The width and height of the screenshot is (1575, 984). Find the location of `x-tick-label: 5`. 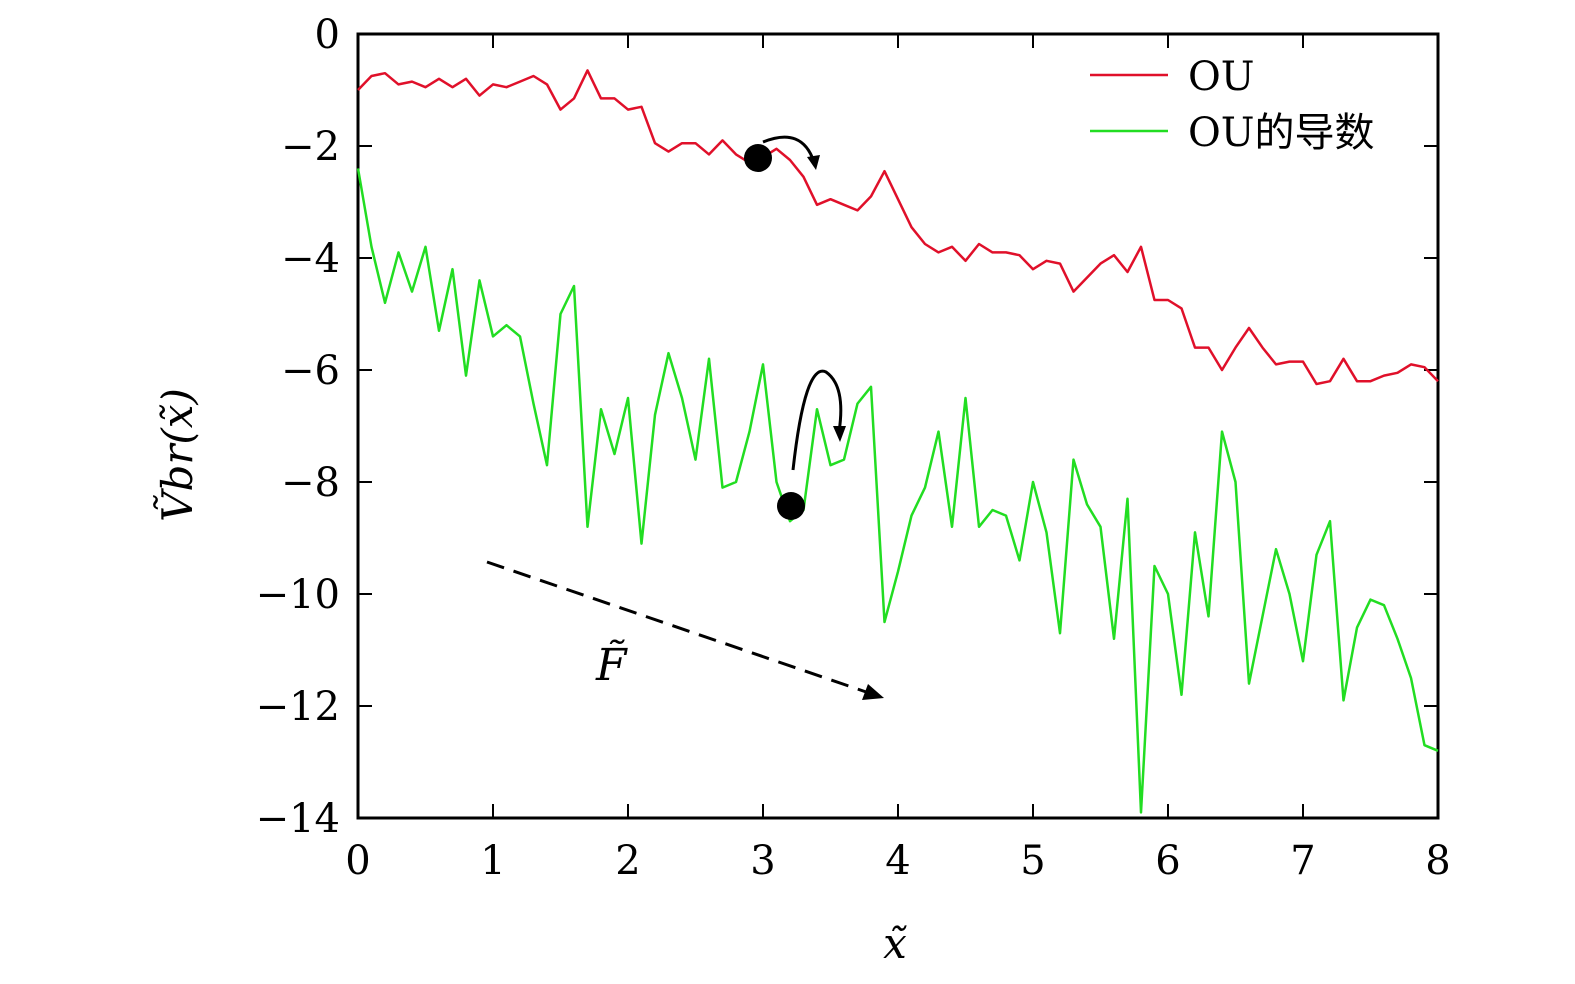

x-tick-label: 5 is located at coordinates (1032, 861).